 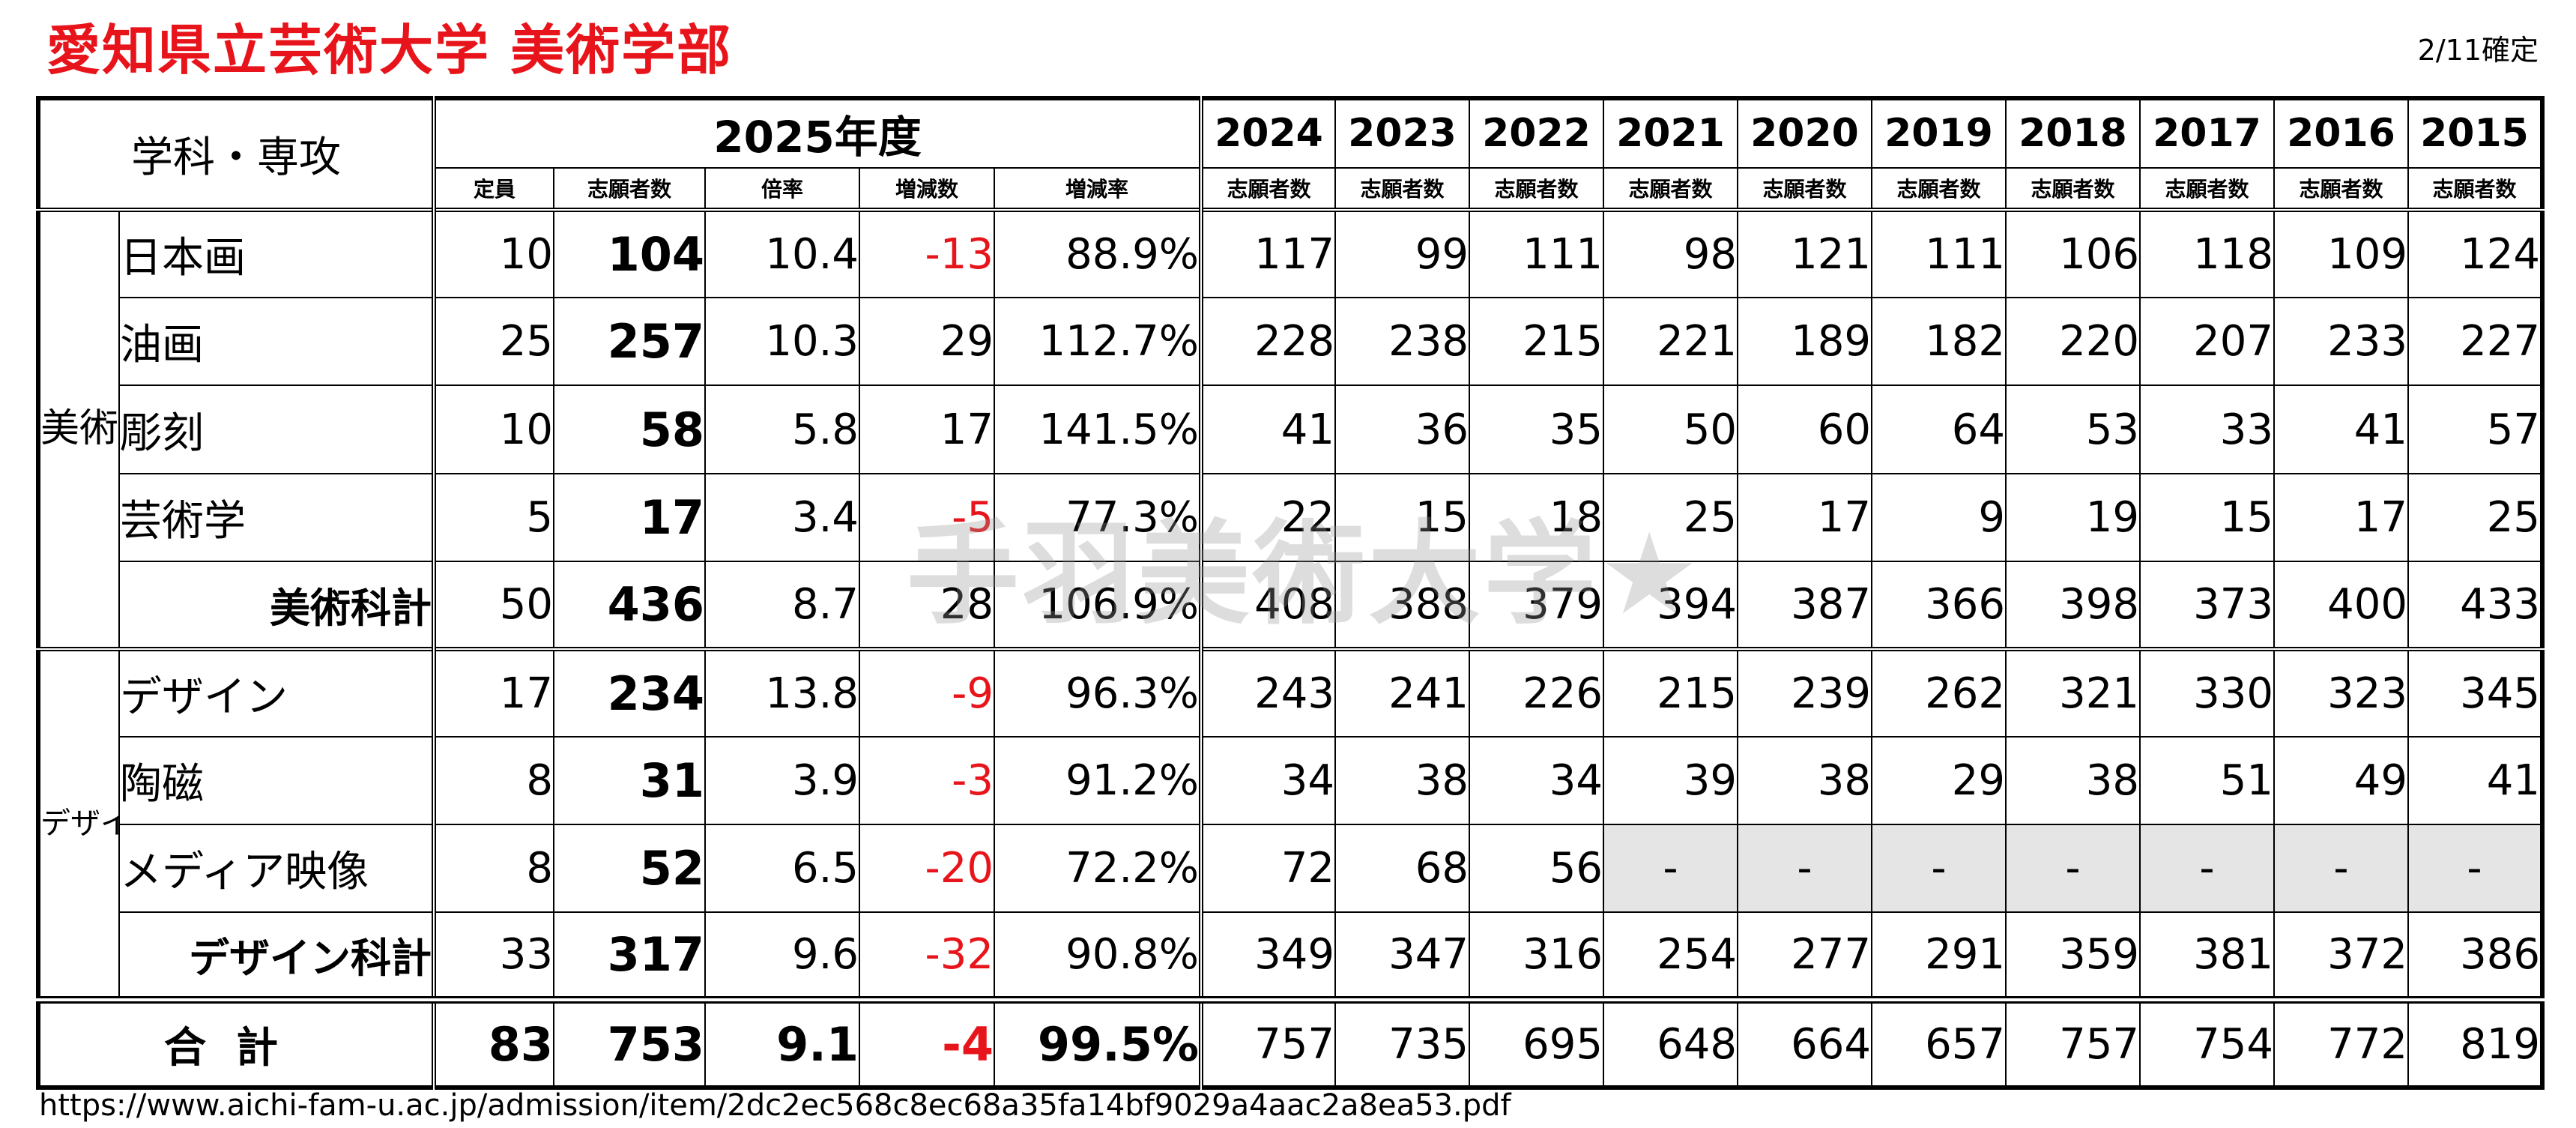 What do you see at coordinates (2475, 1042) in the screenshot?
I see `past-cell-2015: 819` at bounding box center [2475, 1042].